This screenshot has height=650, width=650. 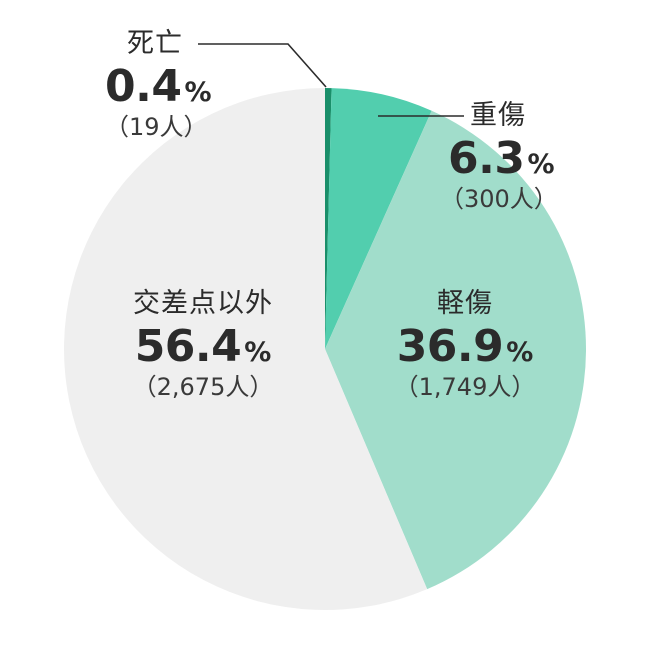 What do you see at coordinates (262, 65) in the screenshot?
I see `leader-line-shibou` at bounding box center [262, 65].